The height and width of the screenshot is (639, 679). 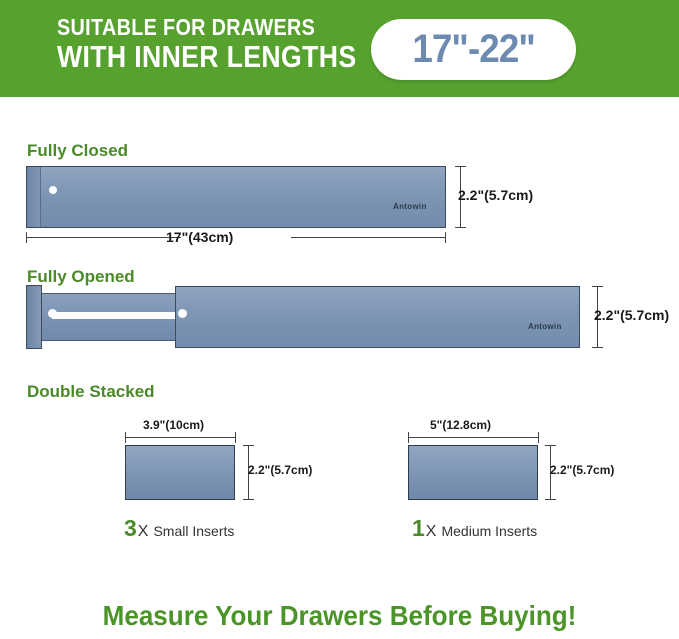 I want to click on divider-bar-opened-screw-hole-right-icon, so click(x=182, y=313).